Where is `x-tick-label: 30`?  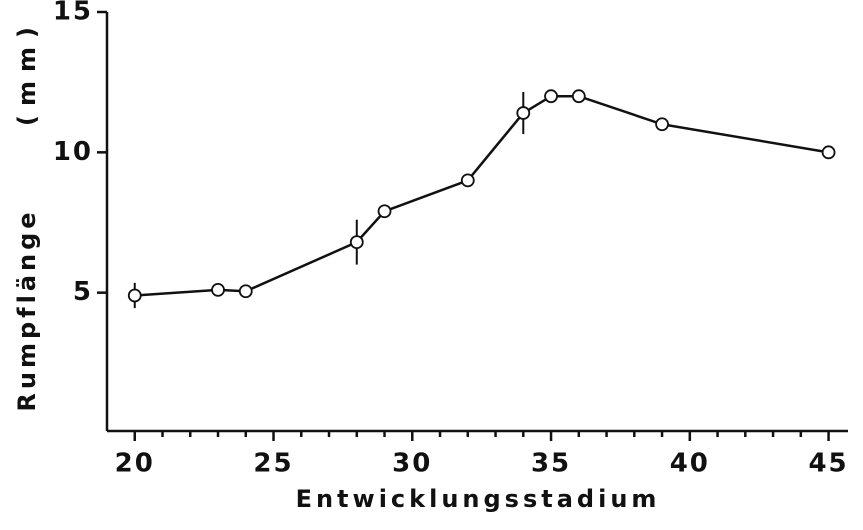 x-tick-label: 30 is located at coordinates (412, 464).